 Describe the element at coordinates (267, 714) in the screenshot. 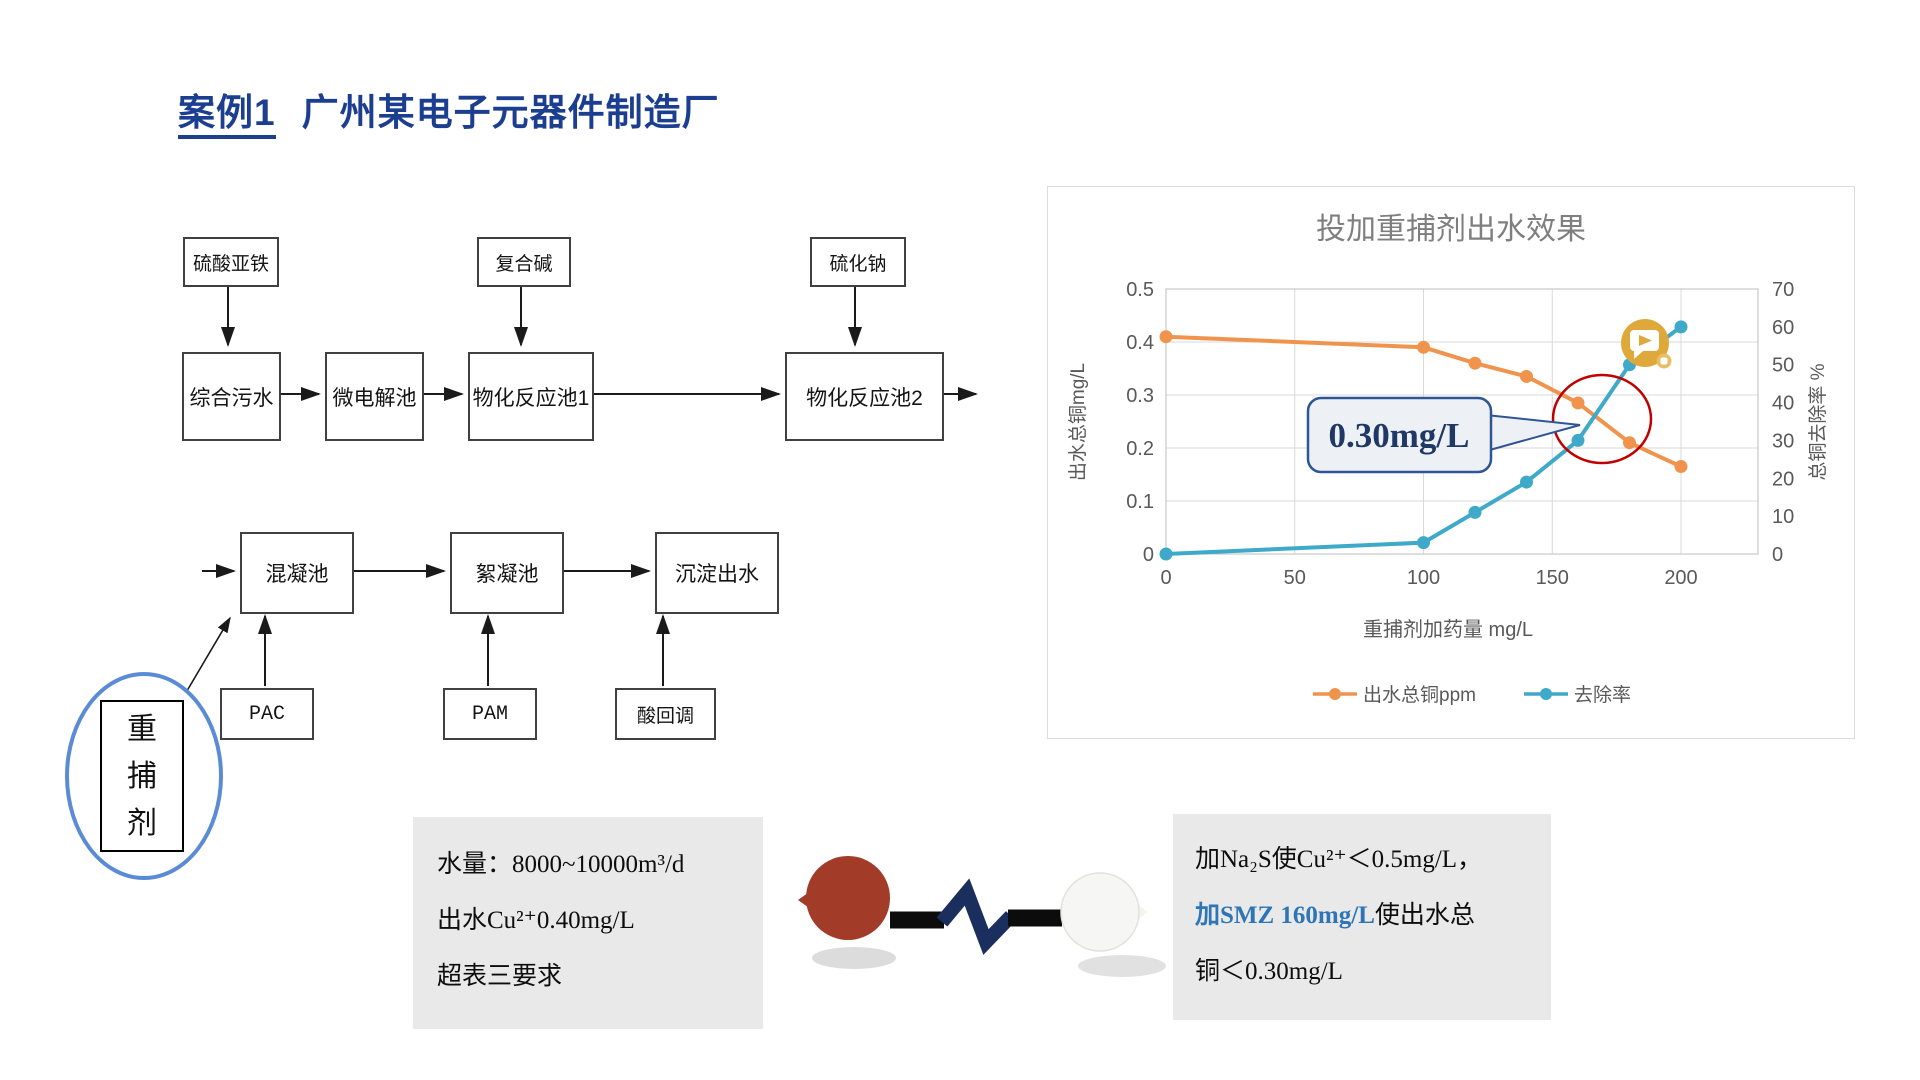

I see `flow-box-pac: PAC` at that location.